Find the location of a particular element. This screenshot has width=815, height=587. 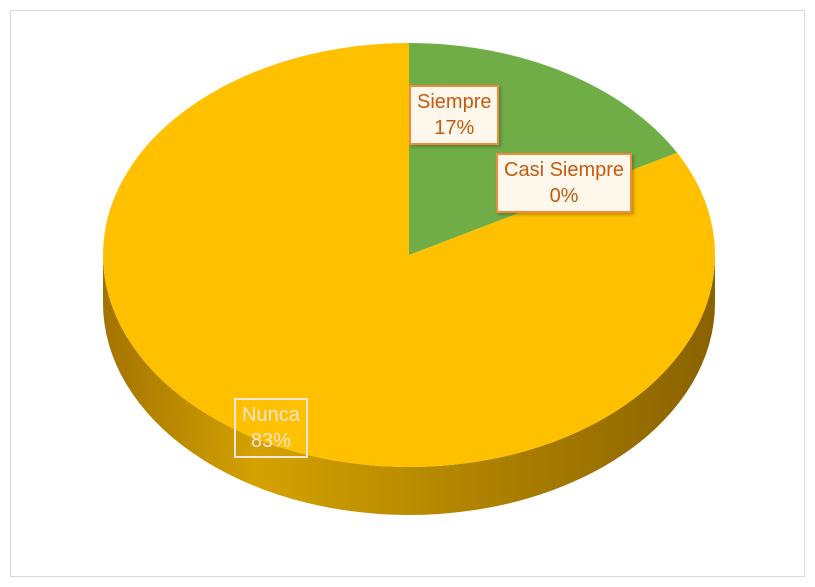

data-label-category: Casi Siempre is located at coordinates (564, 170).